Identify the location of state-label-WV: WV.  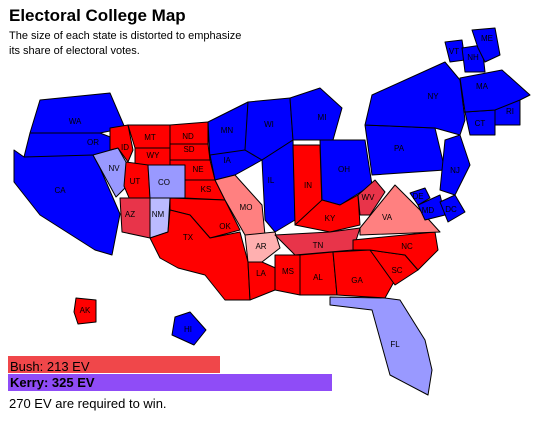
(369, 197).